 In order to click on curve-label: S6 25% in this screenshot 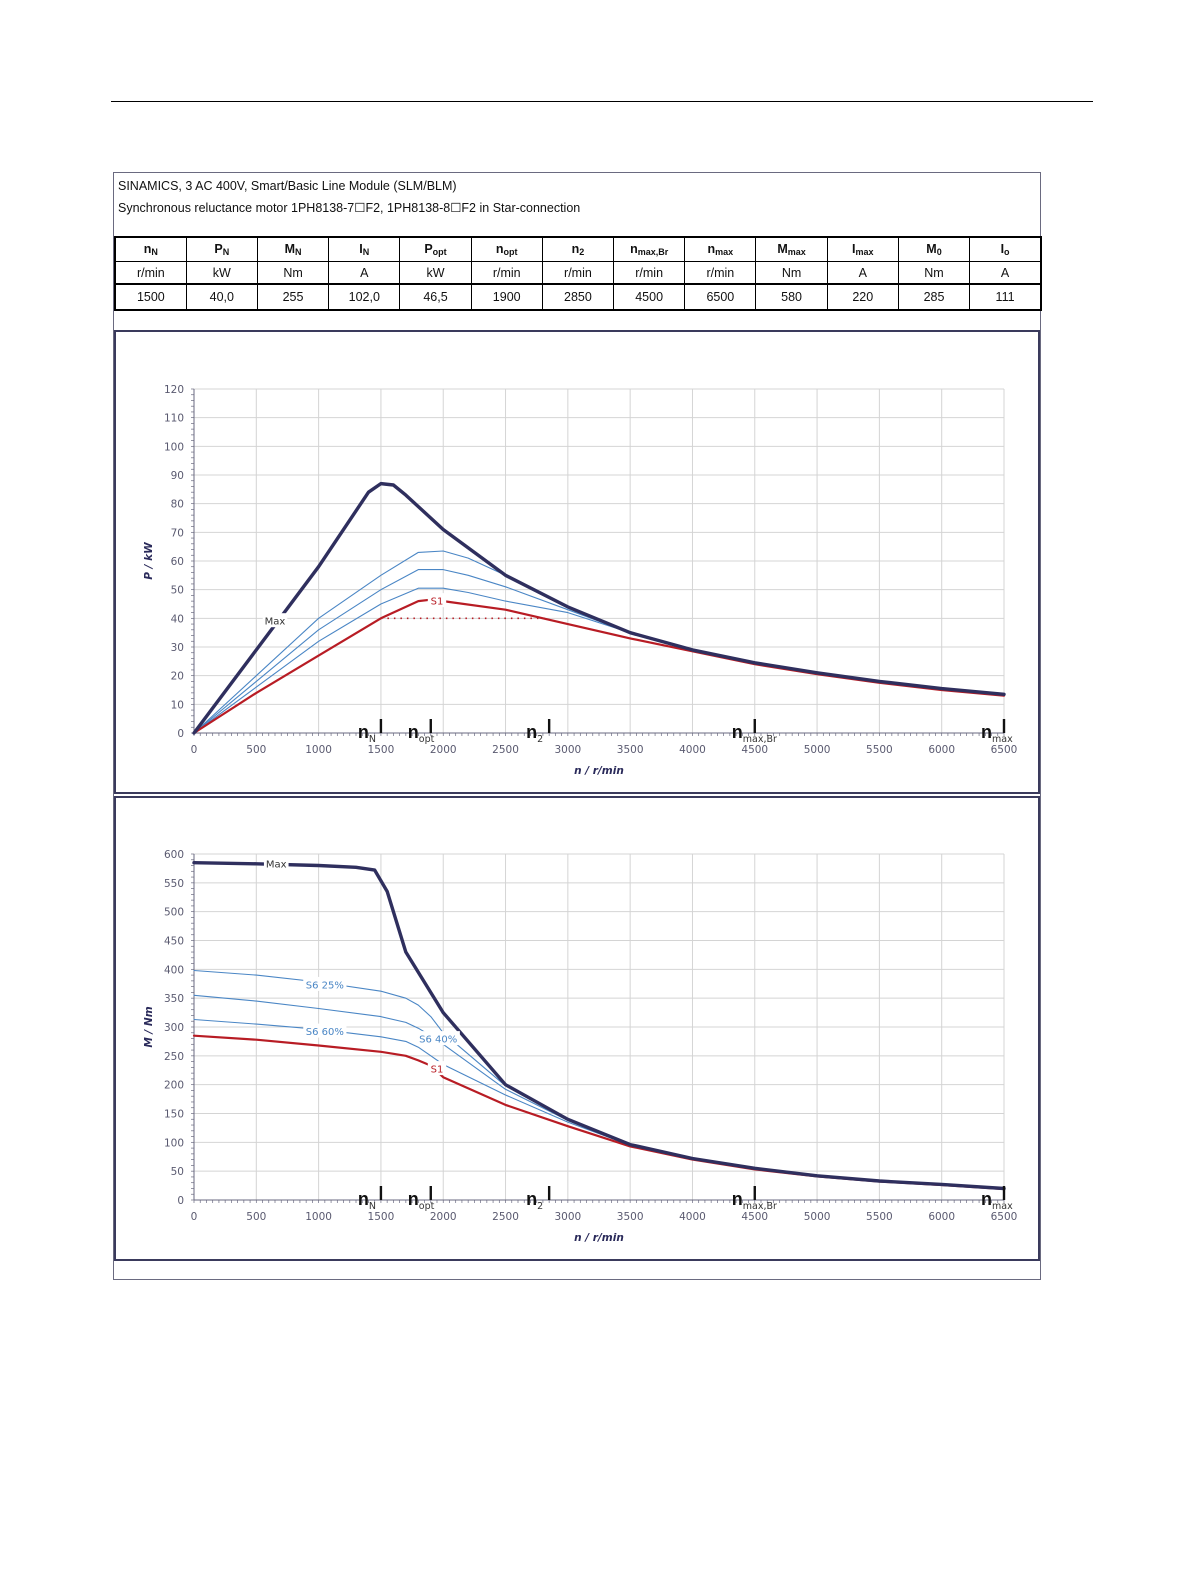, I will do `click(325, 985)`.